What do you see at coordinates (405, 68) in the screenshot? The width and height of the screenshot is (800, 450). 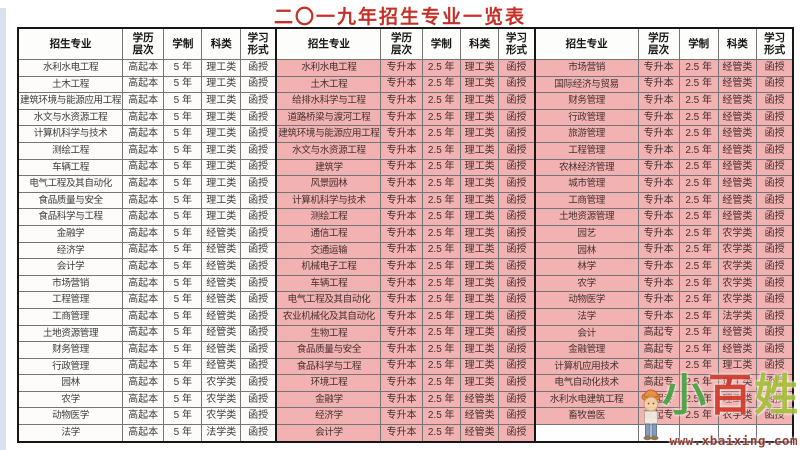 I see `table-row: 水利水电工程 专升本 2.5 年理工类 函授` at bounding box center [405, 68].